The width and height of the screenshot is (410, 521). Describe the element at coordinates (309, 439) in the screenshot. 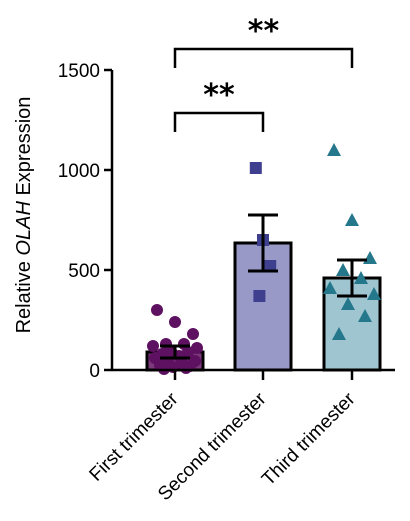

I see `x-tick-label: Third trimester` at that location.